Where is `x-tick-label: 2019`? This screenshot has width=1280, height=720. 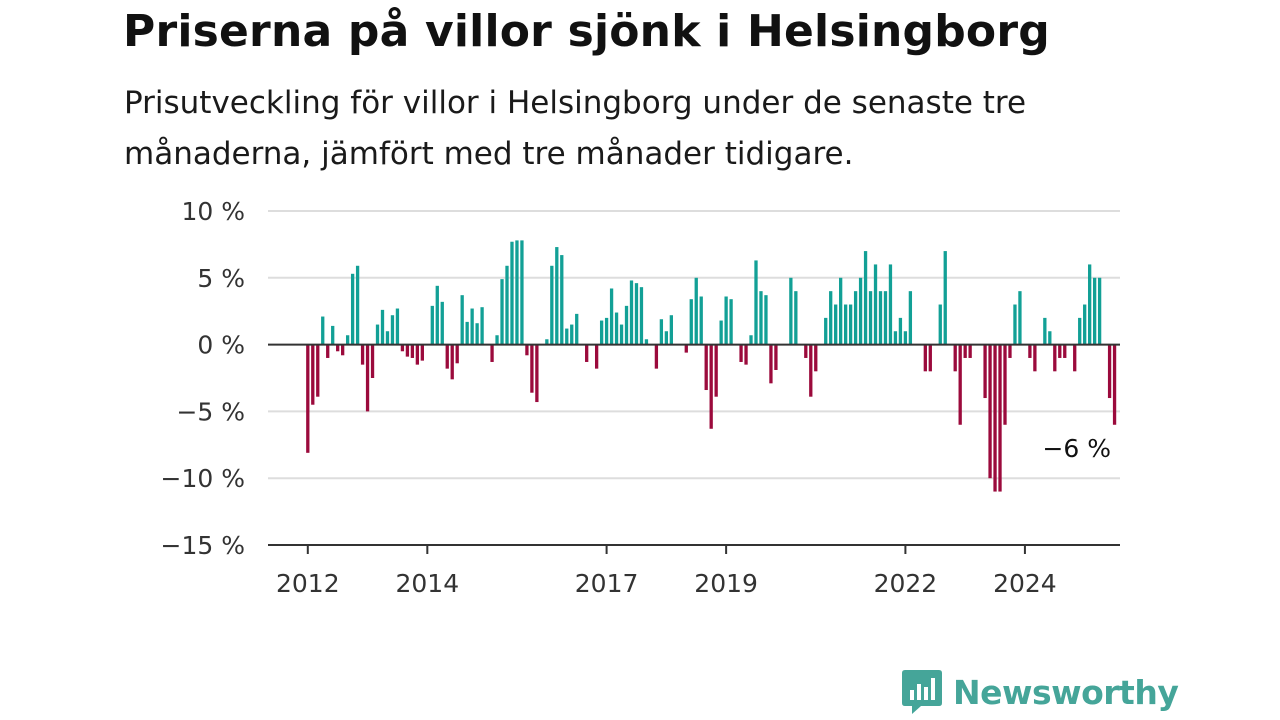 x-tick-label: 2019 is located at coordinates (726, 583).